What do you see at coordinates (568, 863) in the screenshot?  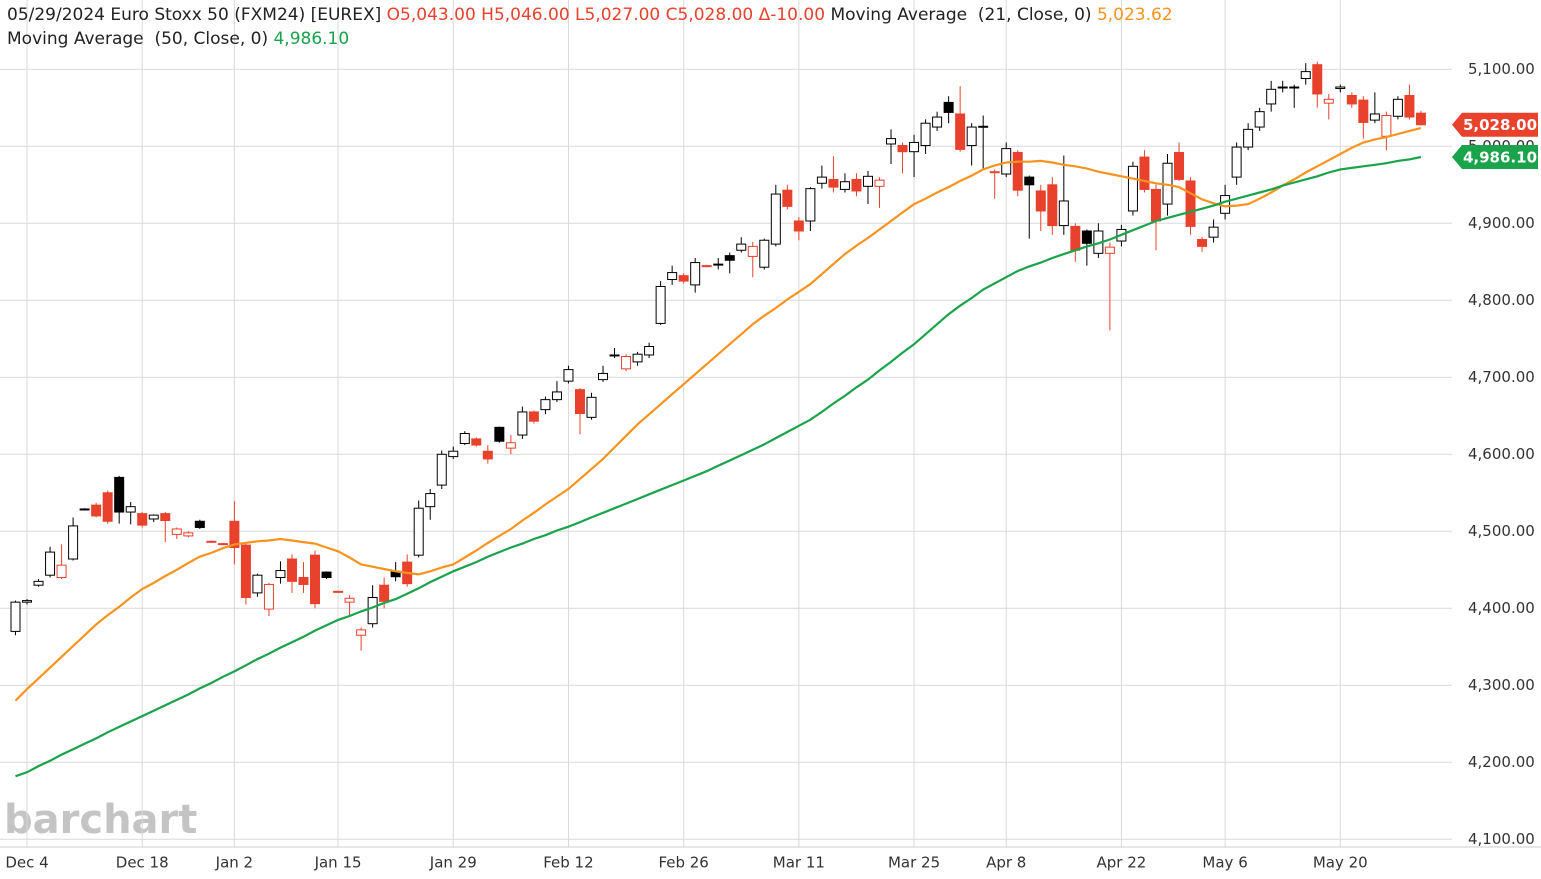 I see `x-tick-label: Feb 12` at bounding box center [568, 863].